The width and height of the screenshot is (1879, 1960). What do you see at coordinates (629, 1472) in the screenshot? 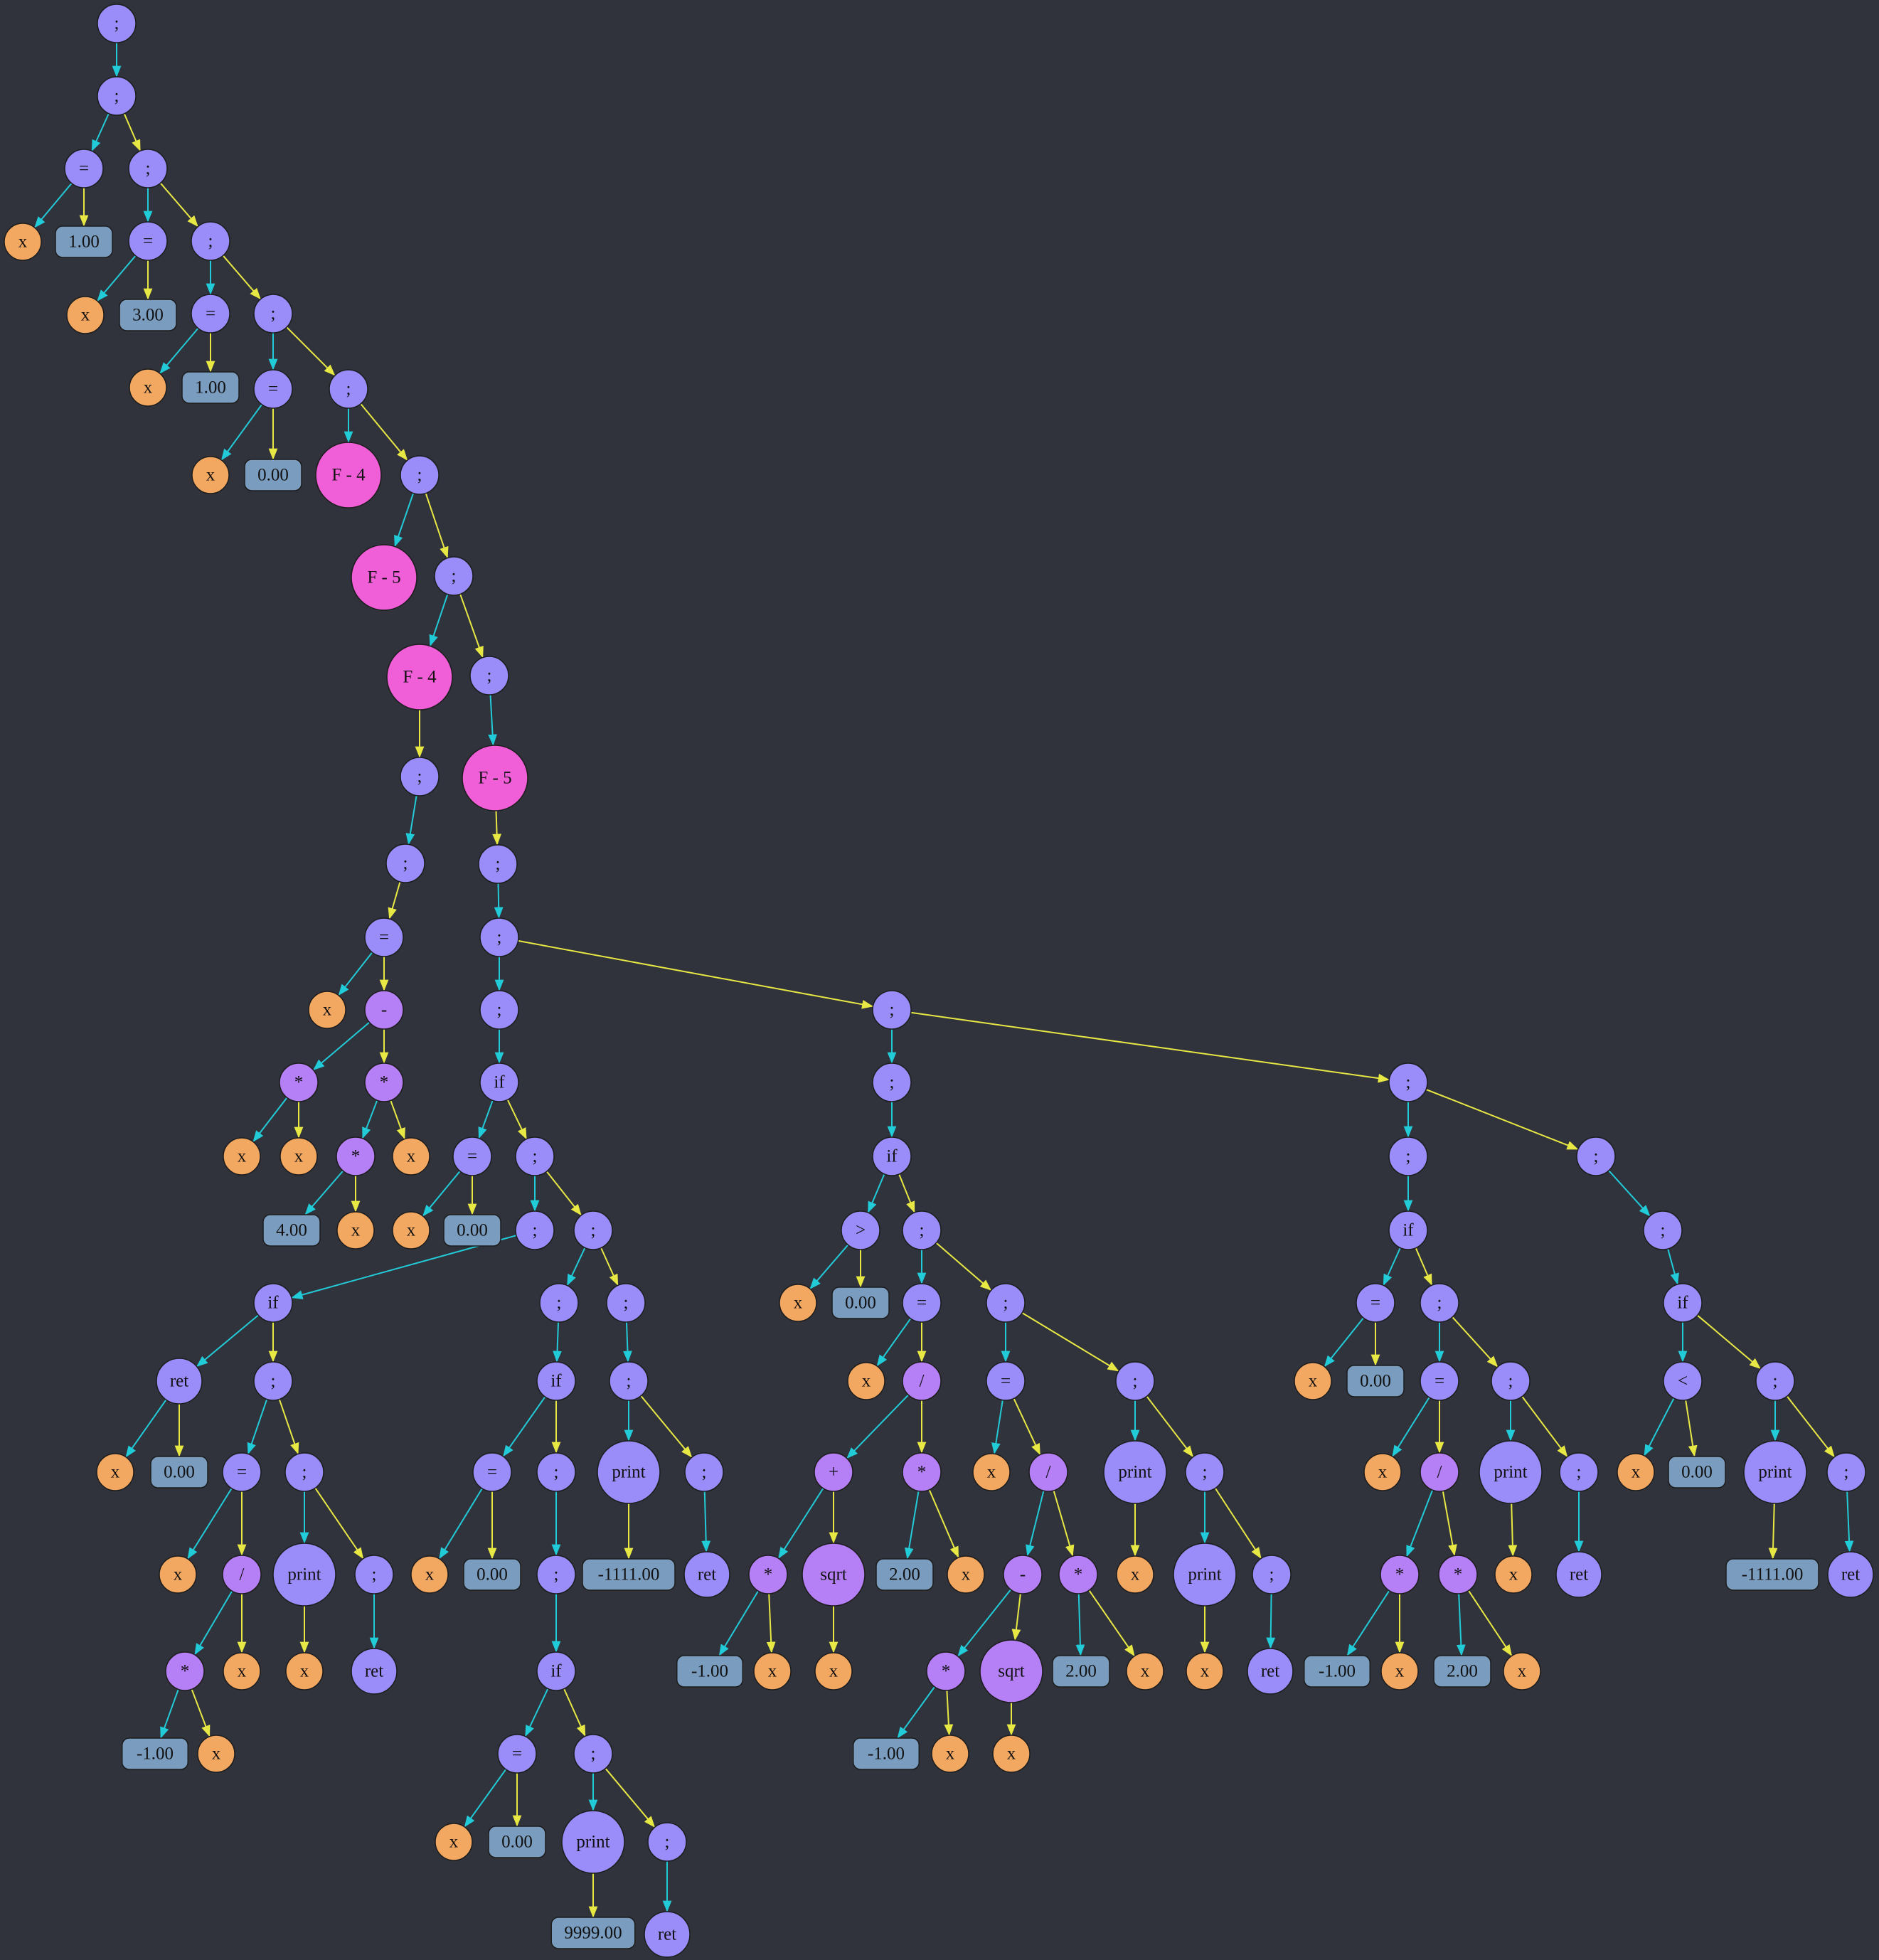
I see `node-print: print` at bounding box center [629, 1472].